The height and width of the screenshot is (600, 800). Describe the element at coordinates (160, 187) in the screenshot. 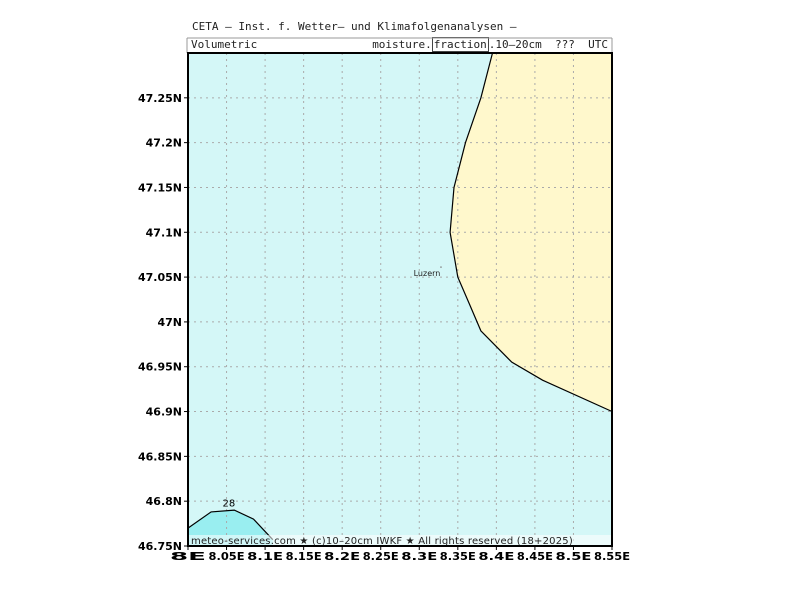

I see `y-tick-label-8: 47.15N` at that location.